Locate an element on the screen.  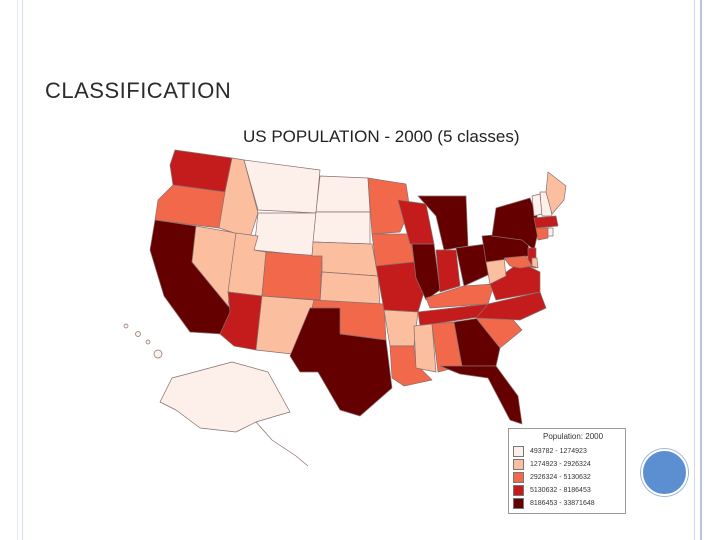
state-arkansas is located at coordinates (401, 328).